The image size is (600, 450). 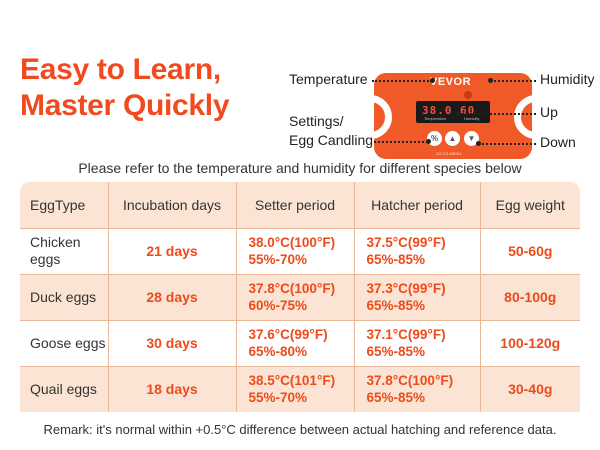 I want to click on hatcher-period-cell: 37.5°C(99°F) 65%-85%, so click(x=417, y=251).